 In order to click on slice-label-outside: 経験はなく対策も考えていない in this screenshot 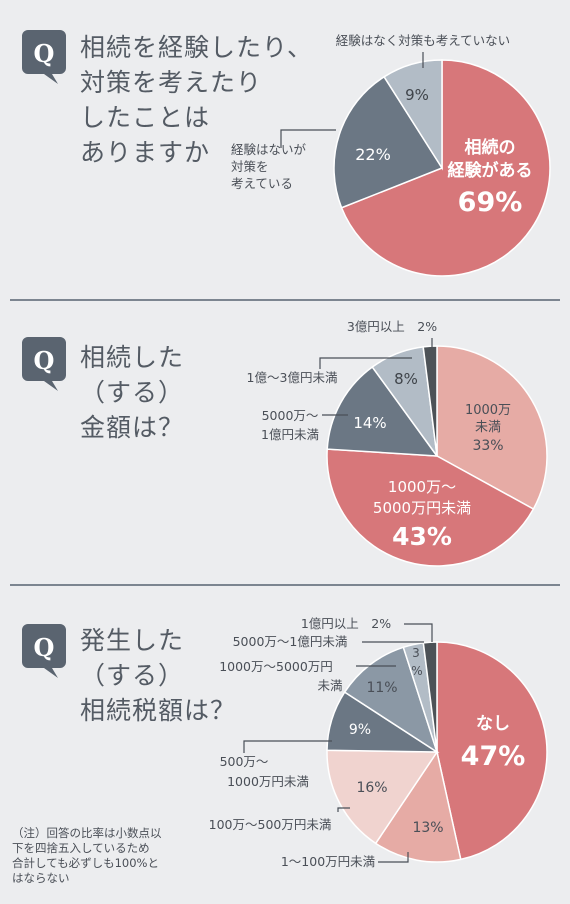, I will do `click(423, 40)`.